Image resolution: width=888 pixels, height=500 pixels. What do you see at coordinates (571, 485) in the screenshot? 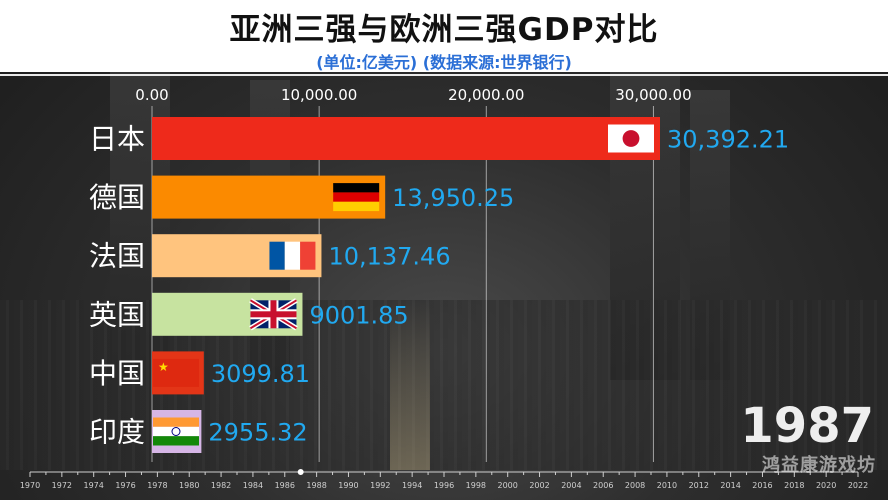
I see `timeline-year-label: 2004` at bounding box center [571, 485].